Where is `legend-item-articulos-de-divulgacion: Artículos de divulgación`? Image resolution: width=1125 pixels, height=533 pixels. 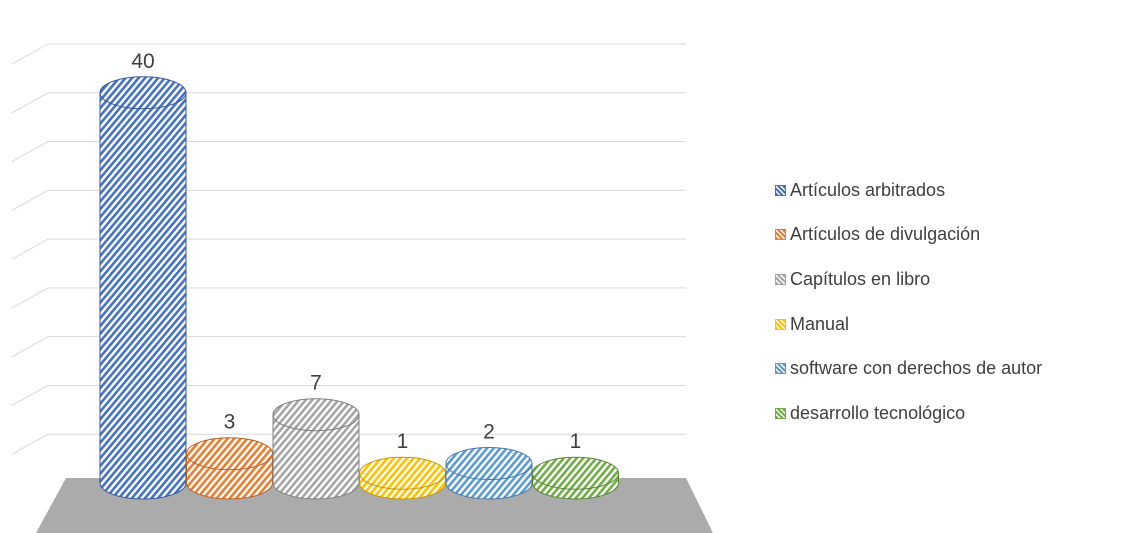
legend-item-articulos-de-divulgacion: Artículos de divulgación is located at coordinates (908, 235).